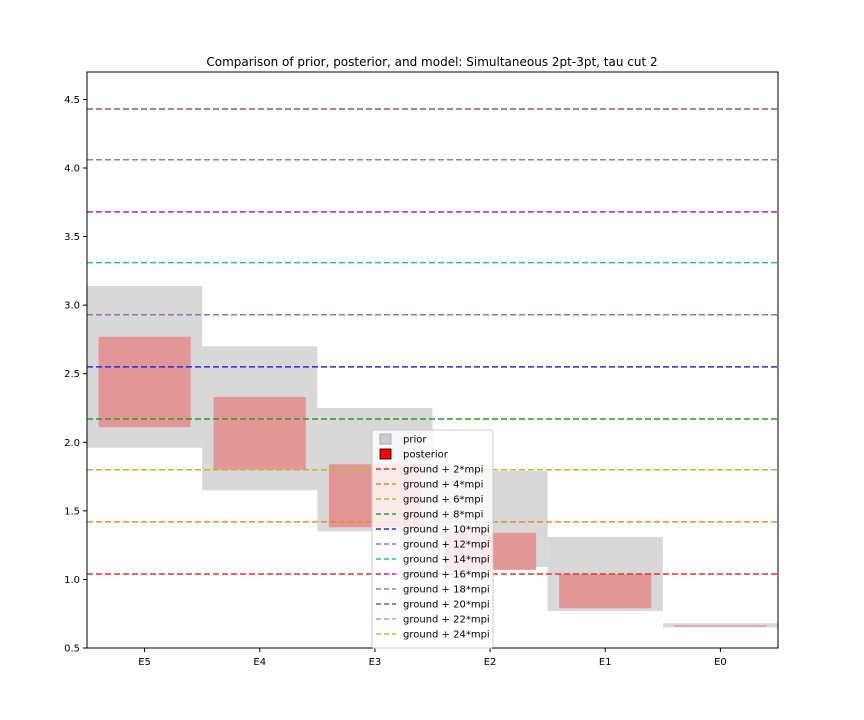  What do you see at coordinates (385, 439) in the screenshot?
I see `legend-swatch-prior` at bounding box center [385, 439].